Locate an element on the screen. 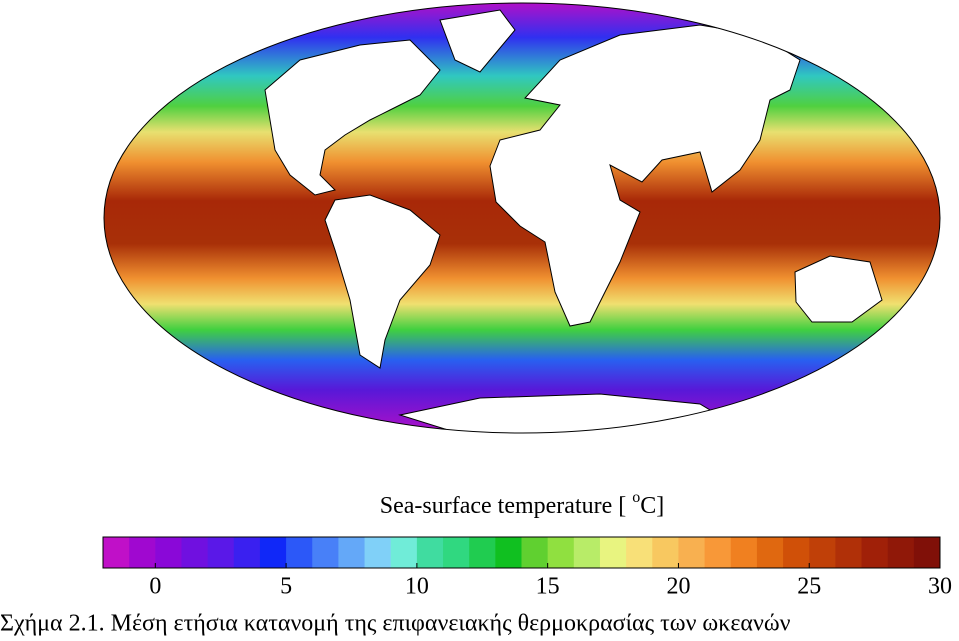 This screenshot has width=959, height=641. colorbar-border is located at coordinates (521, 552).